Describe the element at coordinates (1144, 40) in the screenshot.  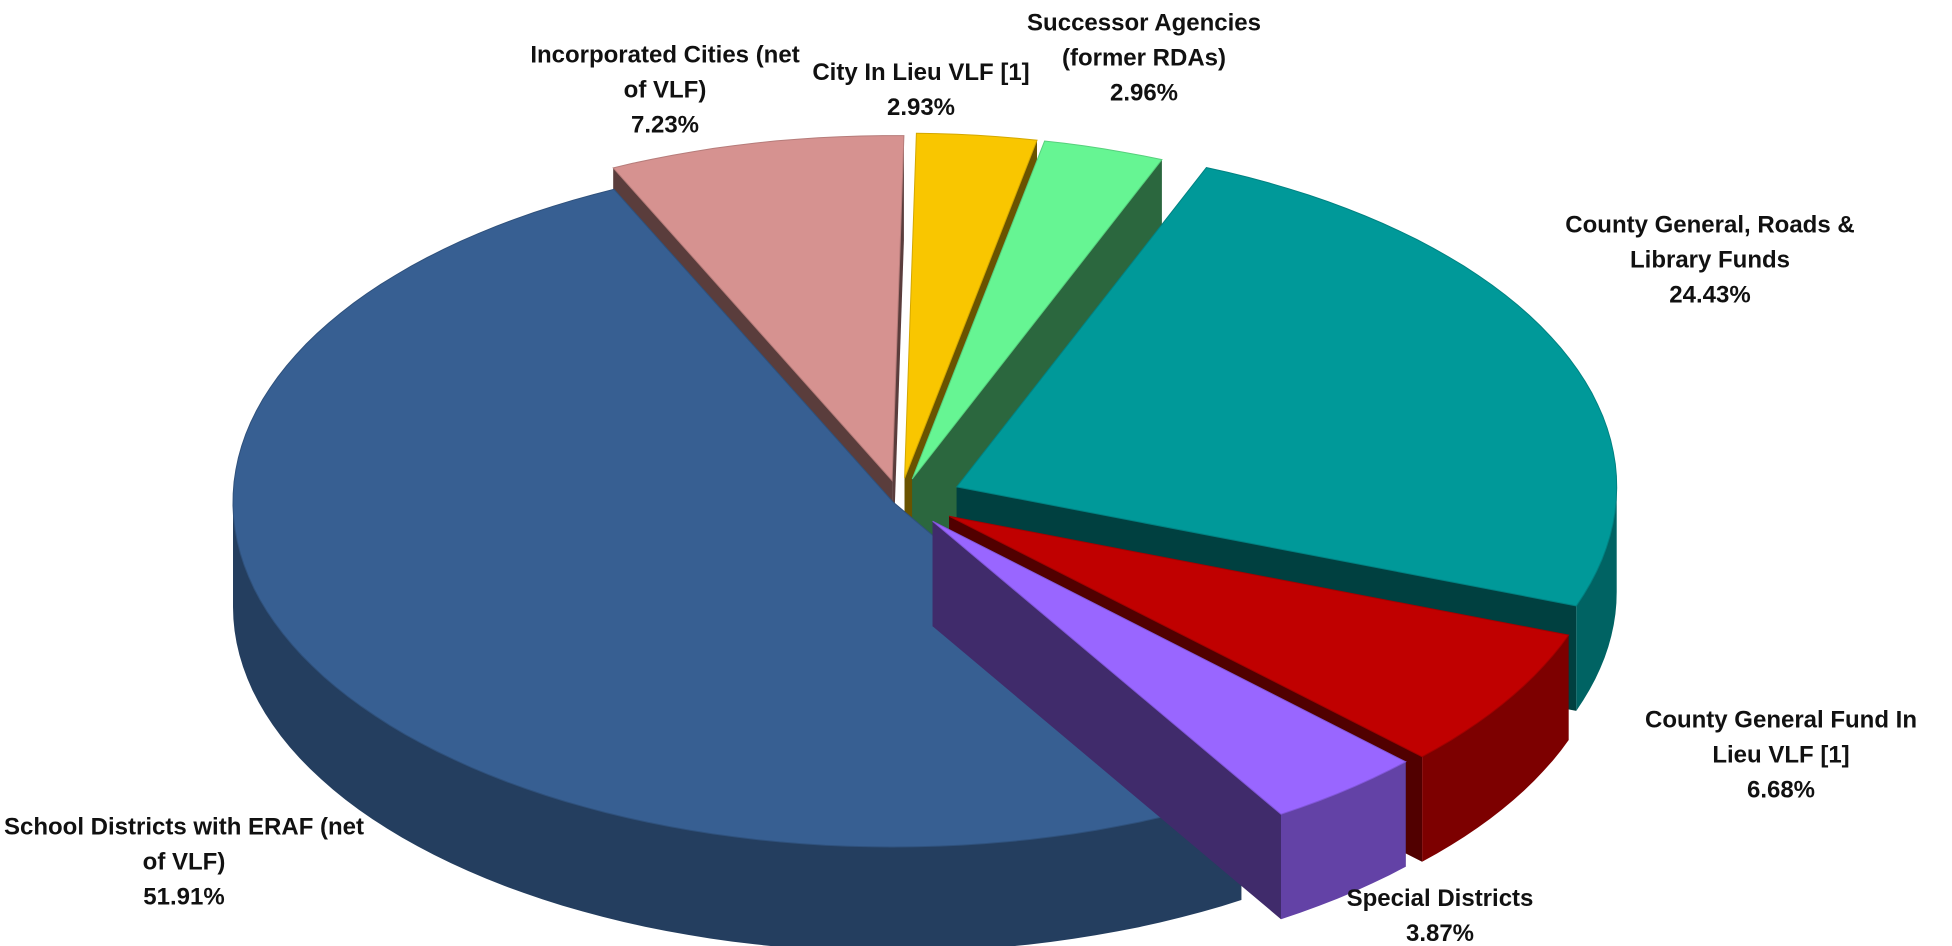
I see `slice-label-name: Successor Agencies (former RDAs)` at that location.